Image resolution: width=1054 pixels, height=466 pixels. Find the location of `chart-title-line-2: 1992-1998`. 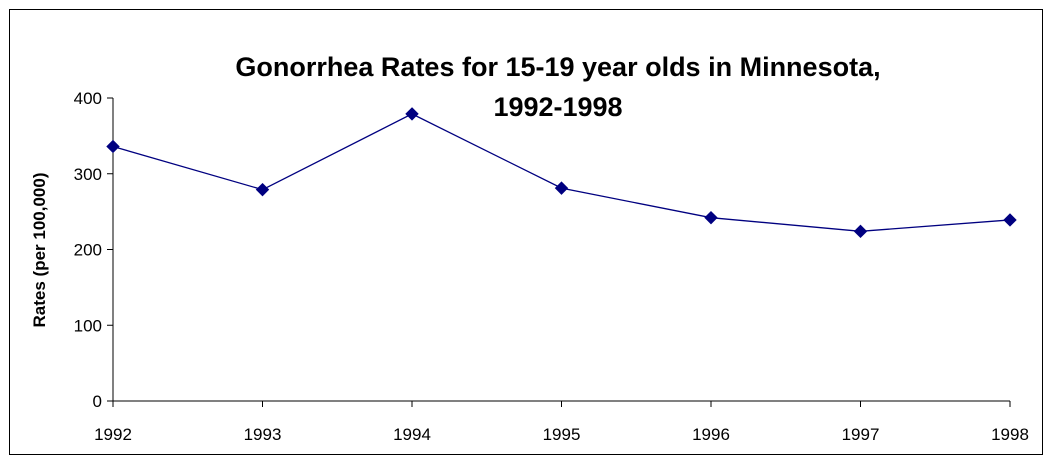

chart-title-line-2: 1992-1998 is located at coordinates (557, 107).